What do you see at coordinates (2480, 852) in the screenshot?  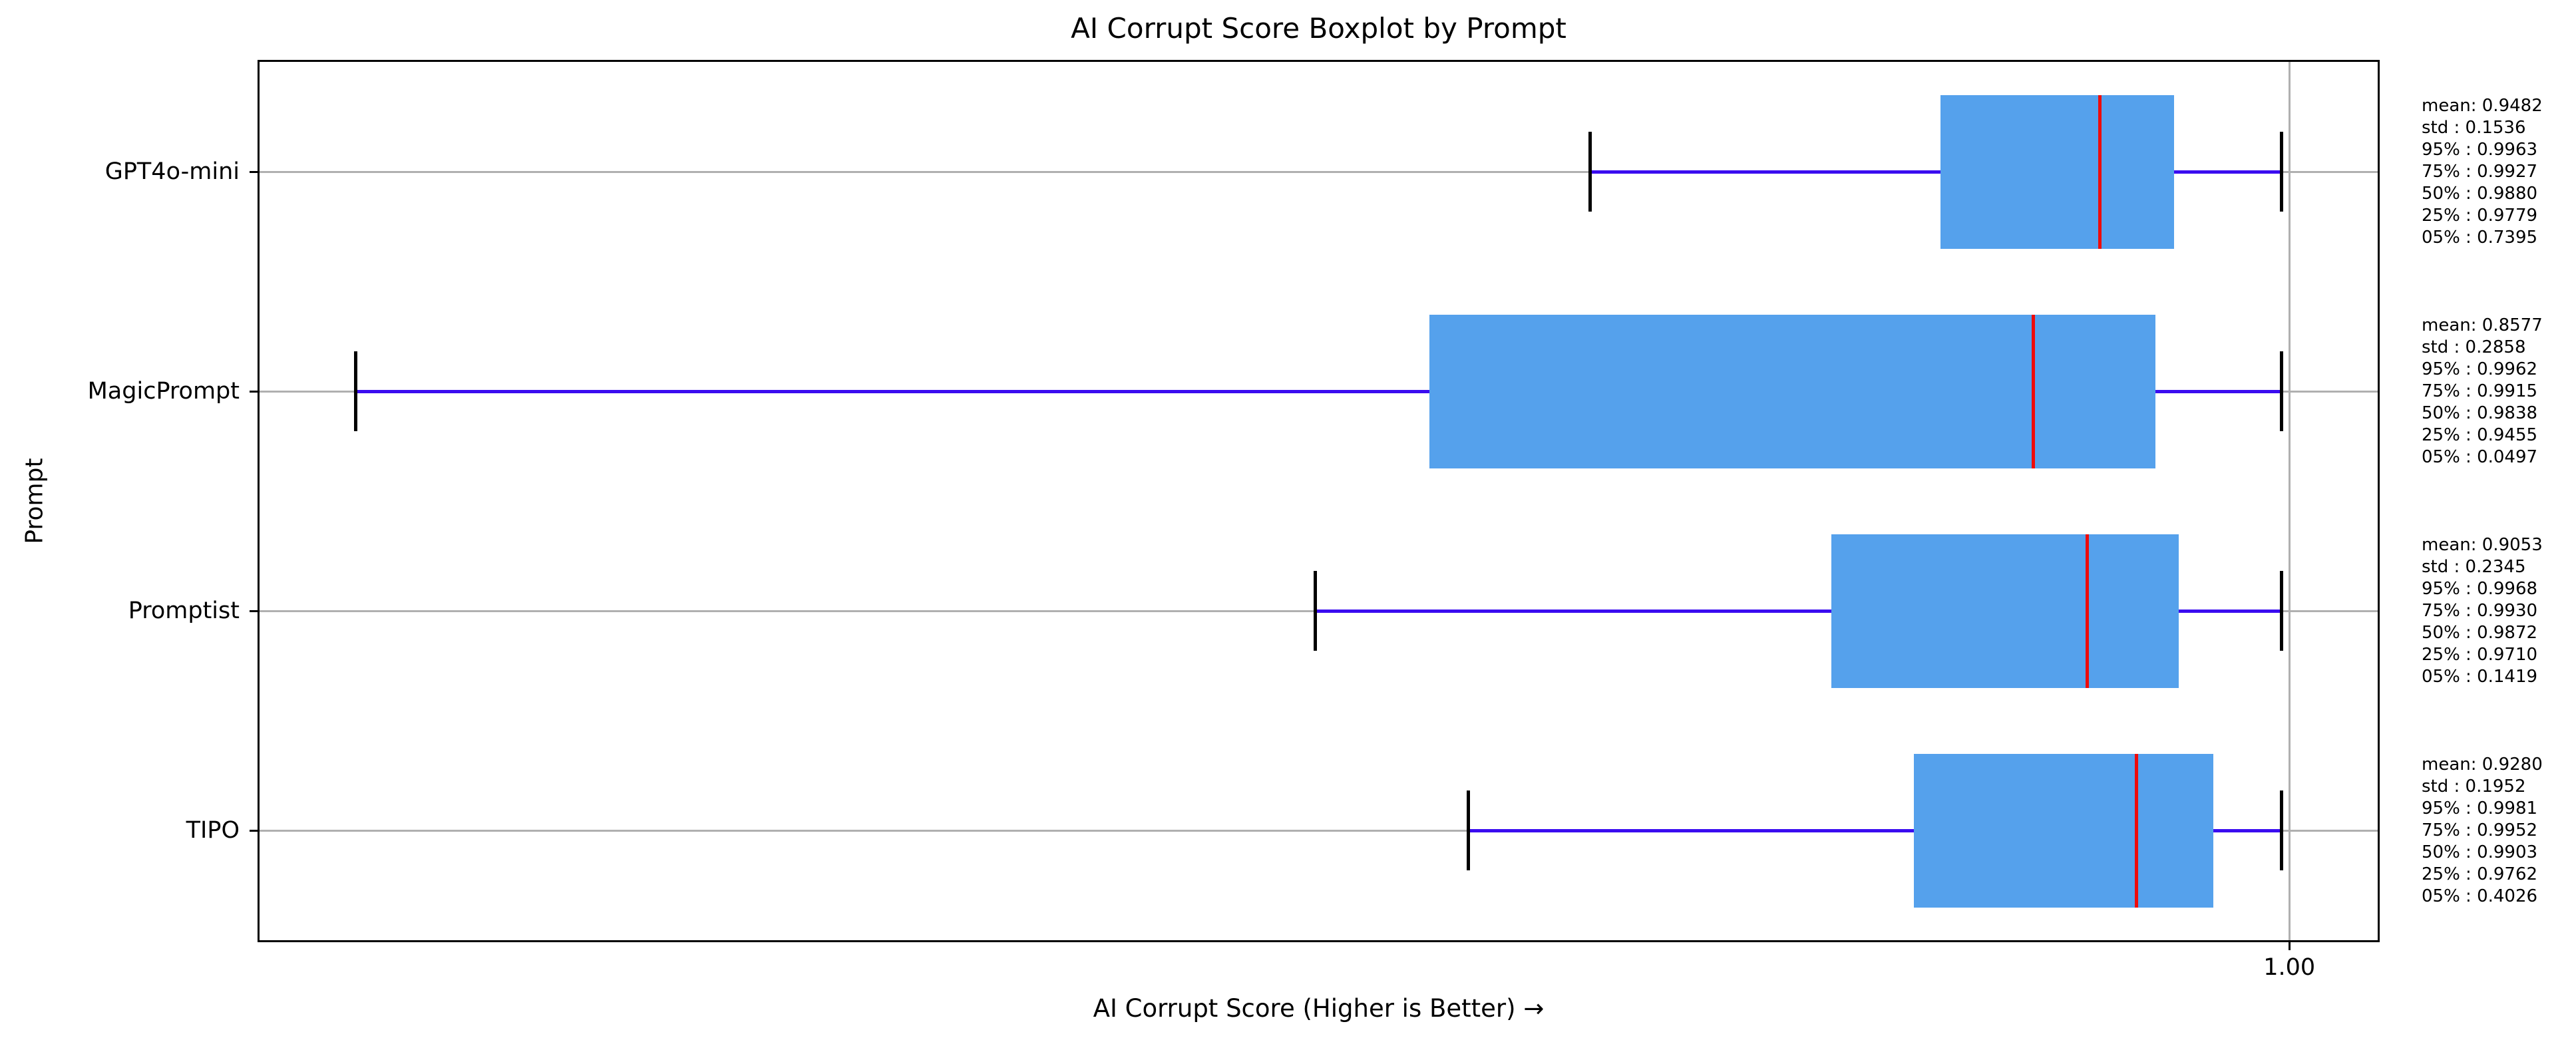 I see `stats-line: 50% : 0.9903` at bounding box center [2480, 852].